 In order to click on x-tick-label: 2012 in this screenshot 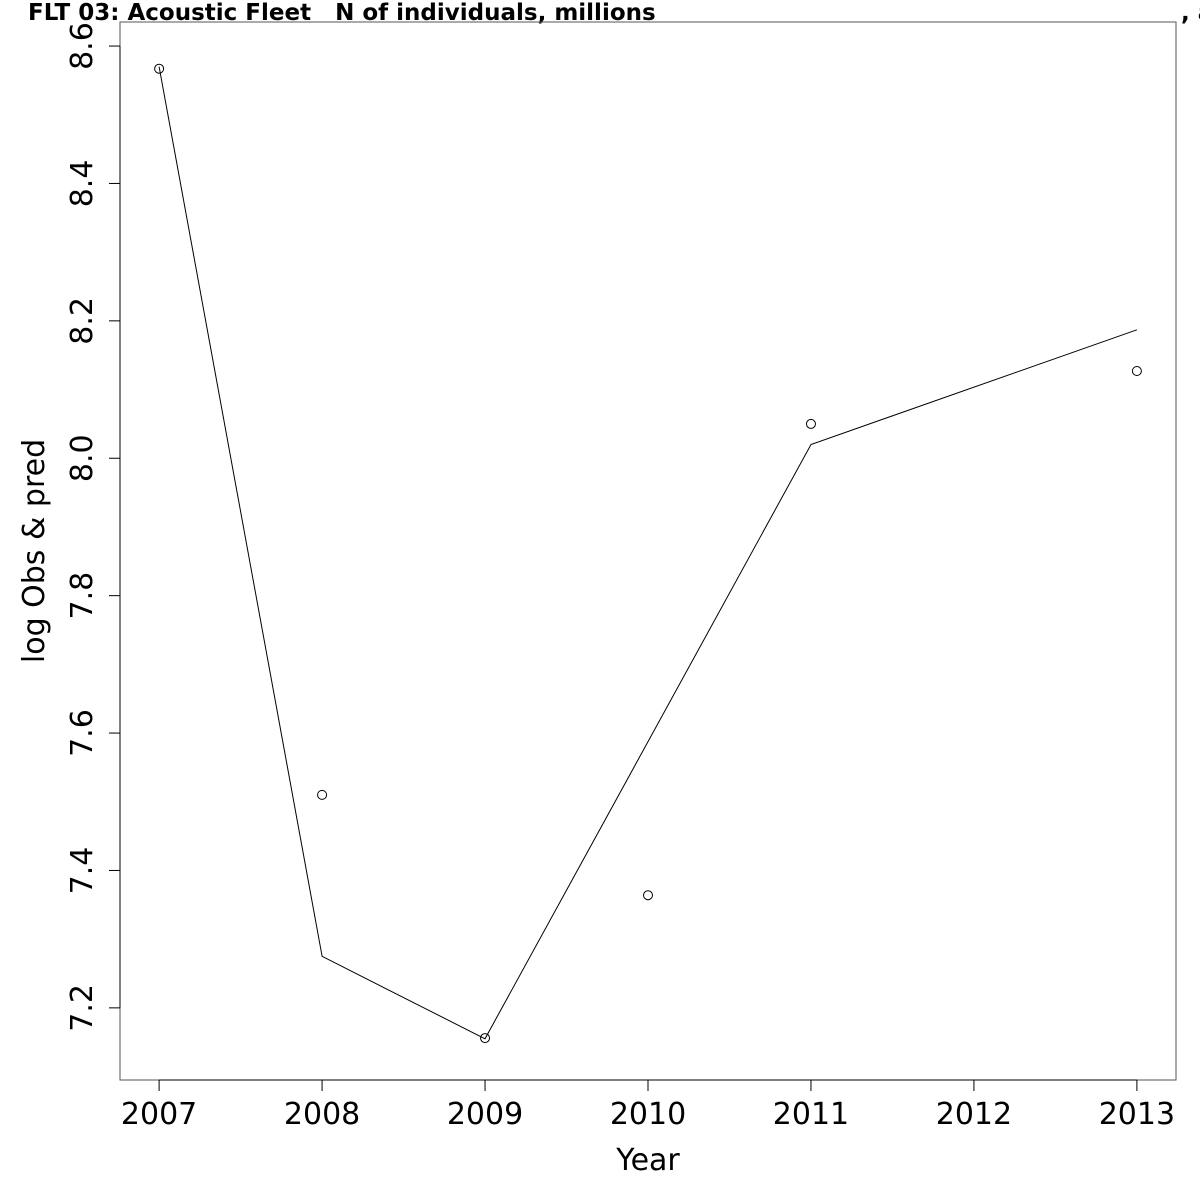, I will do `click(974, 1114)`.